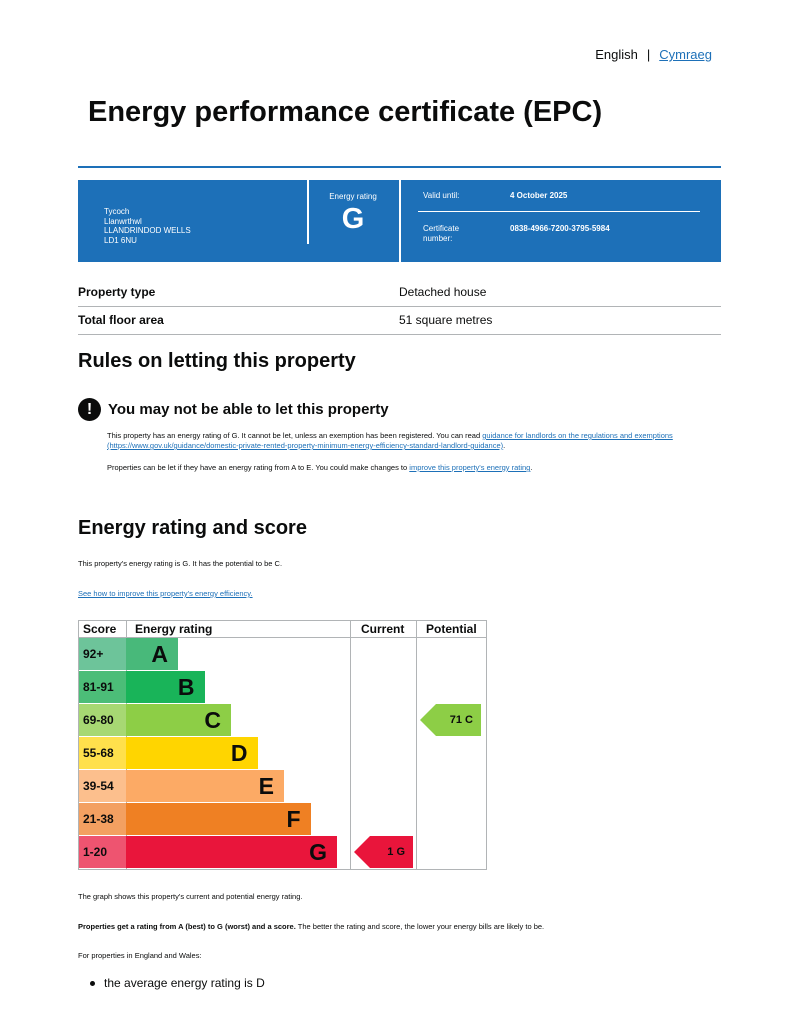 This screenshot has height=1035, width=800. I want to click on band-score: 39-54, so click(102, 786).